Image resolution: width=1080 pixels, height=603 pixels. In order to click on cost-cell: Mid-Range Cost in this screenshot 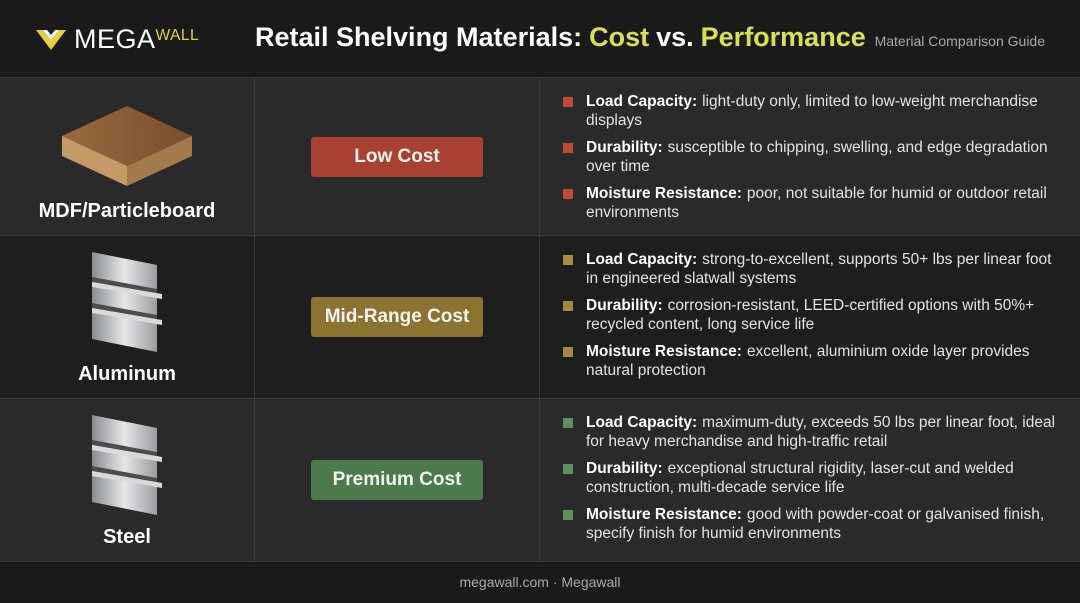, I will do `click(397, 317)`.